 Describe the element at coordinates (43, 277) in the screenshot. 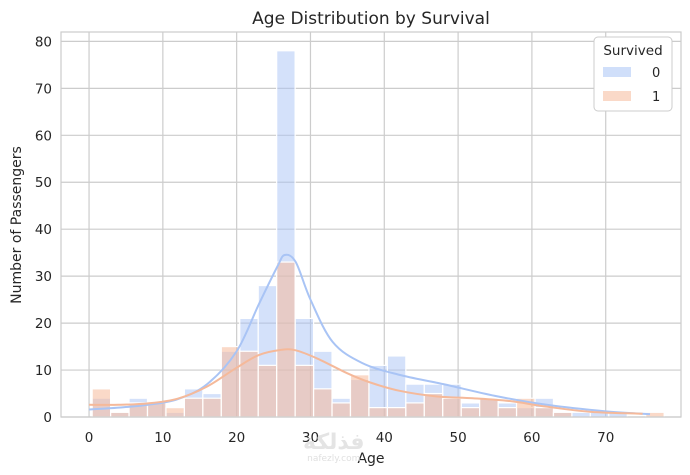

I see `y-tick-label: 30` at that location.